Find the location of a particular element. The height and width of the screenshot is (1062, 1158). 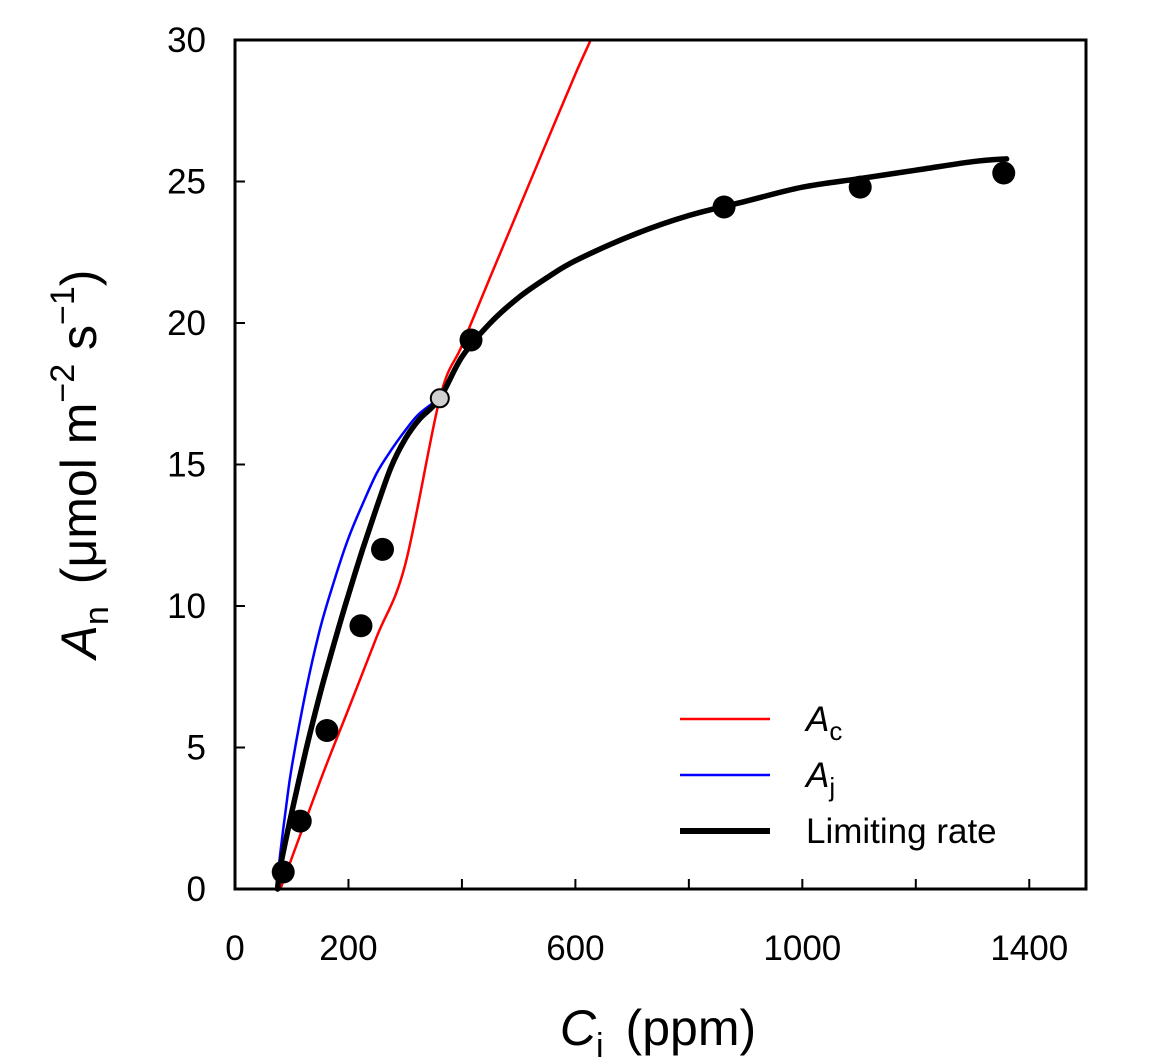

x-axis-title: Ci (ppm) is located at coordinates (658, 1031).